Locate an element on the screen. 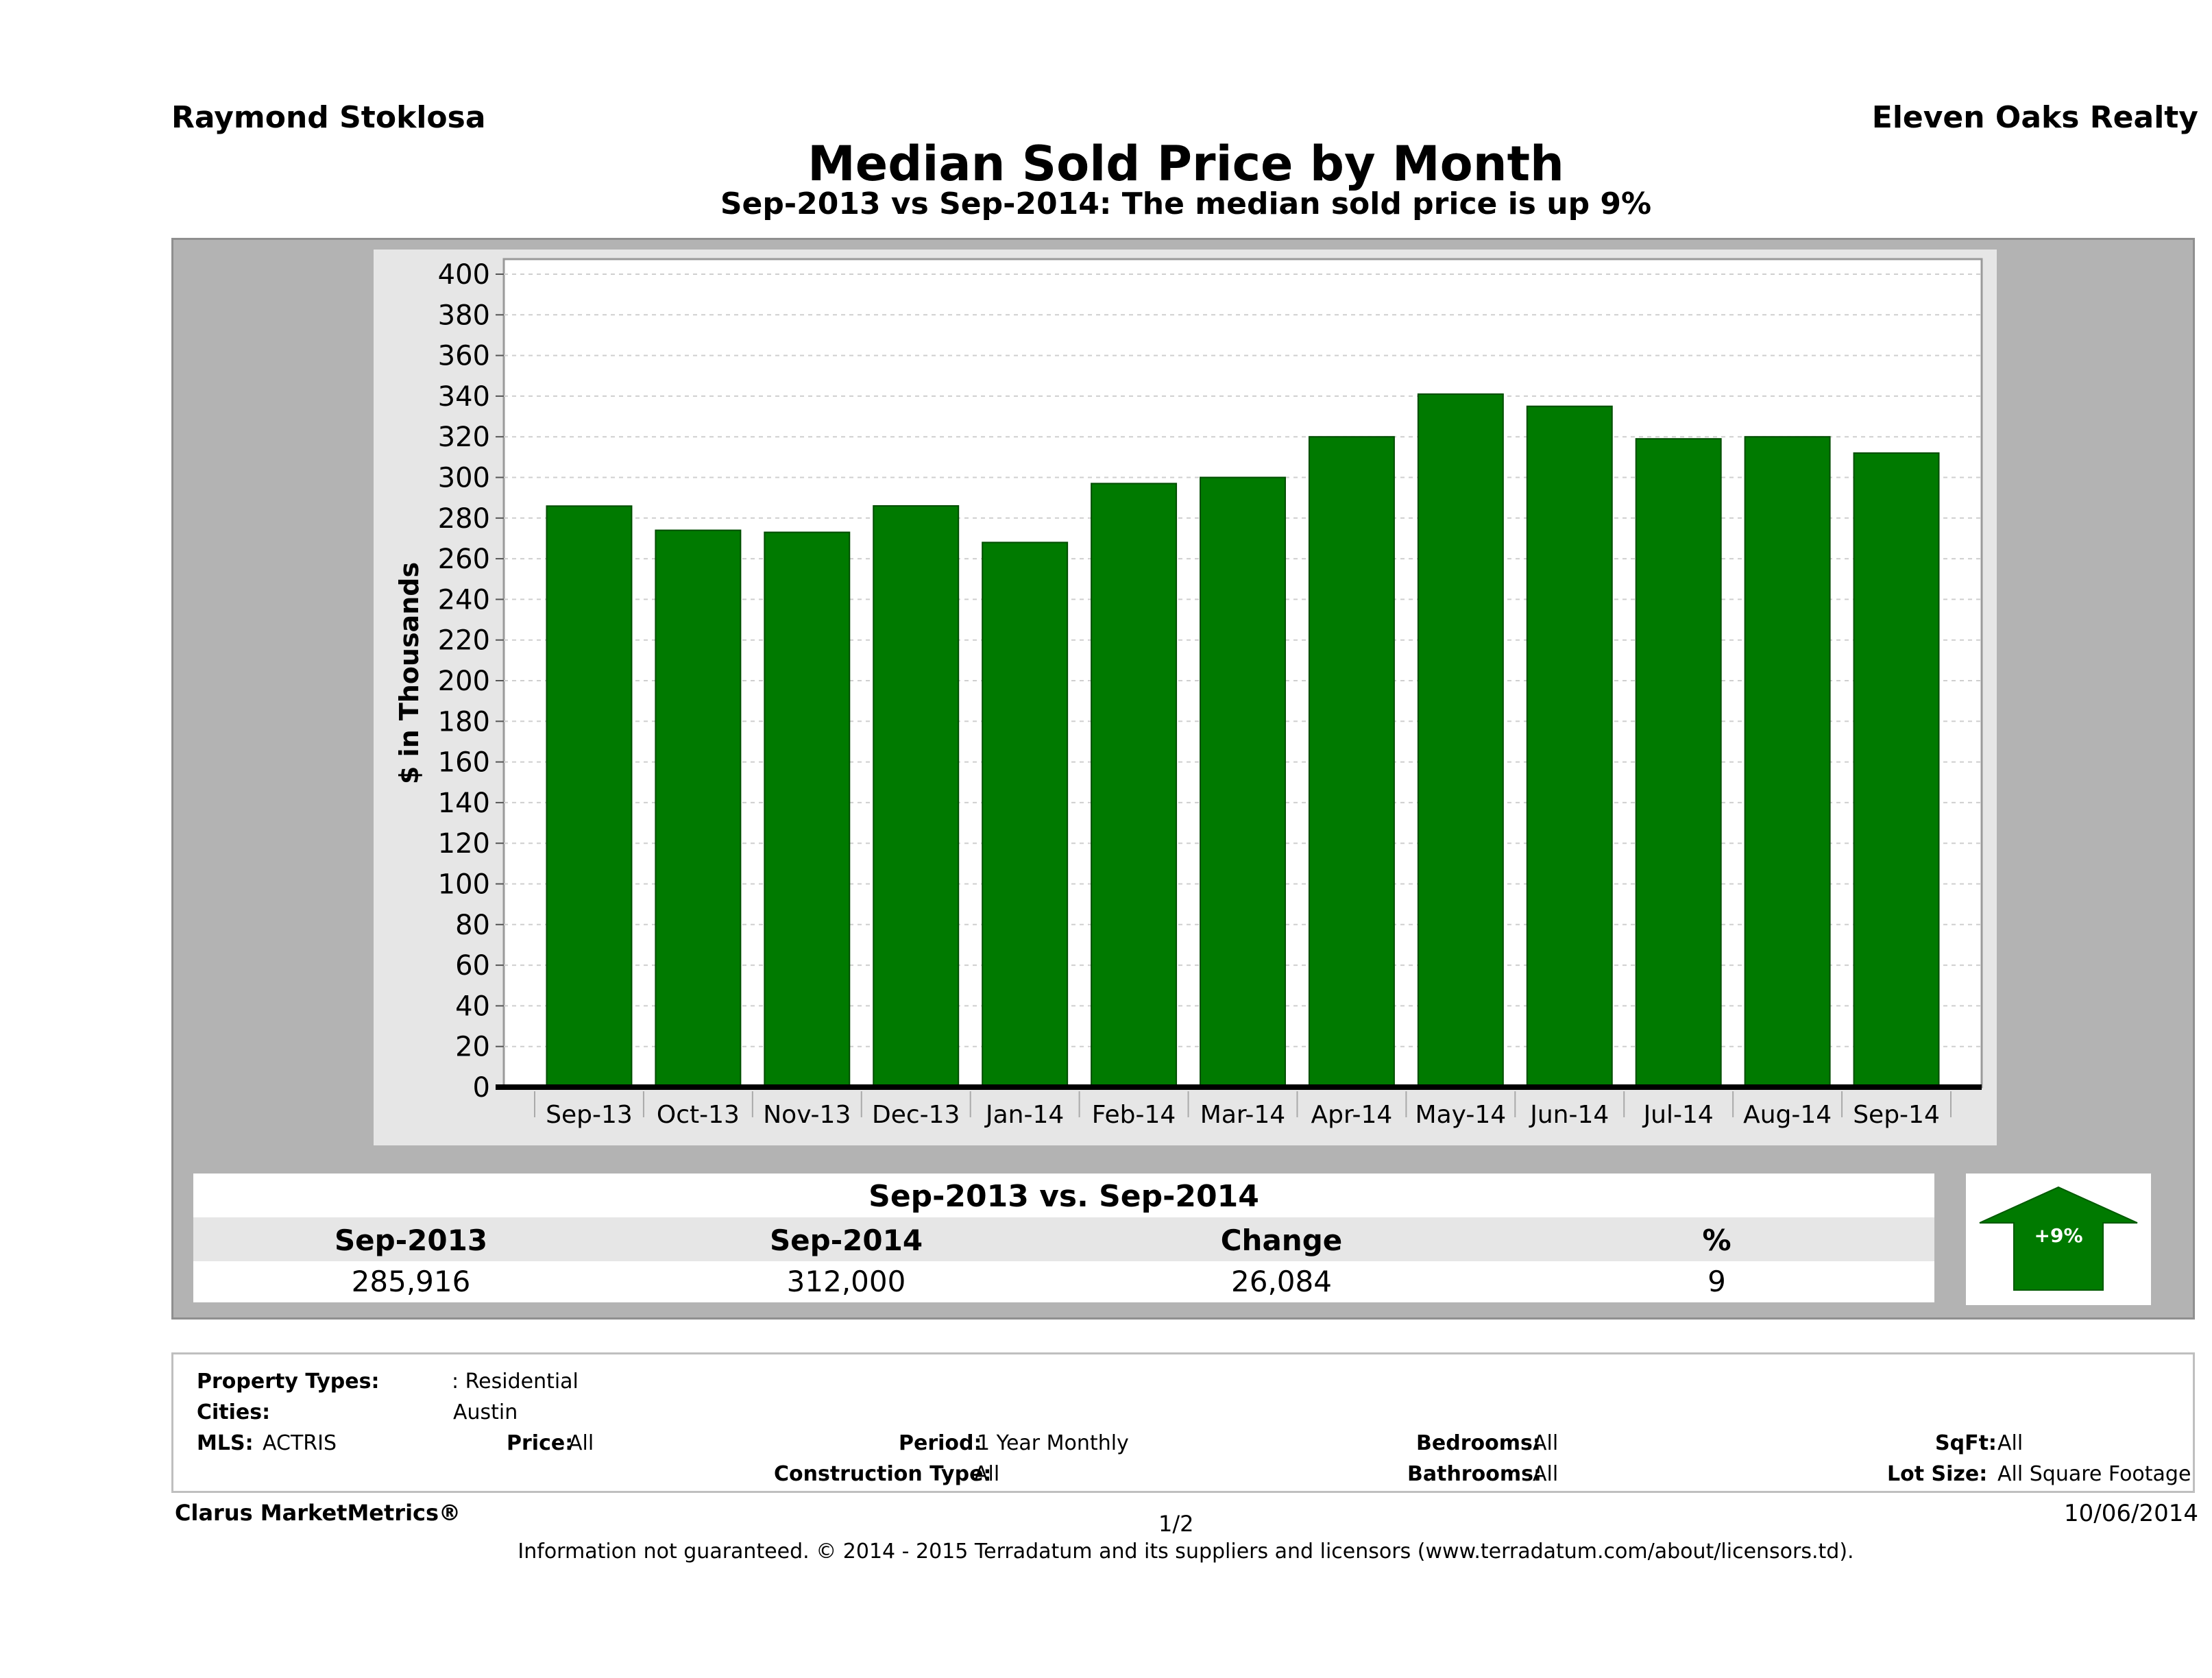 Image resolution: width=2212 pixels, height=1678 pixels. y-tick-label: 20 is located at coordinates (472, 1047).